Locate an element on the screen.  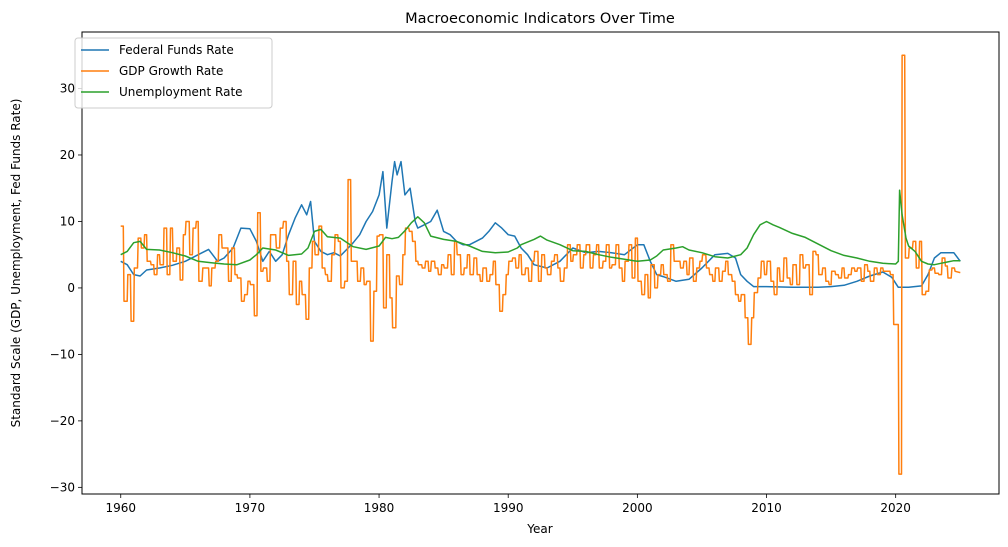
legend-label-unemployment-rate: Unemployment Rate is located at coordinates (181, 92).